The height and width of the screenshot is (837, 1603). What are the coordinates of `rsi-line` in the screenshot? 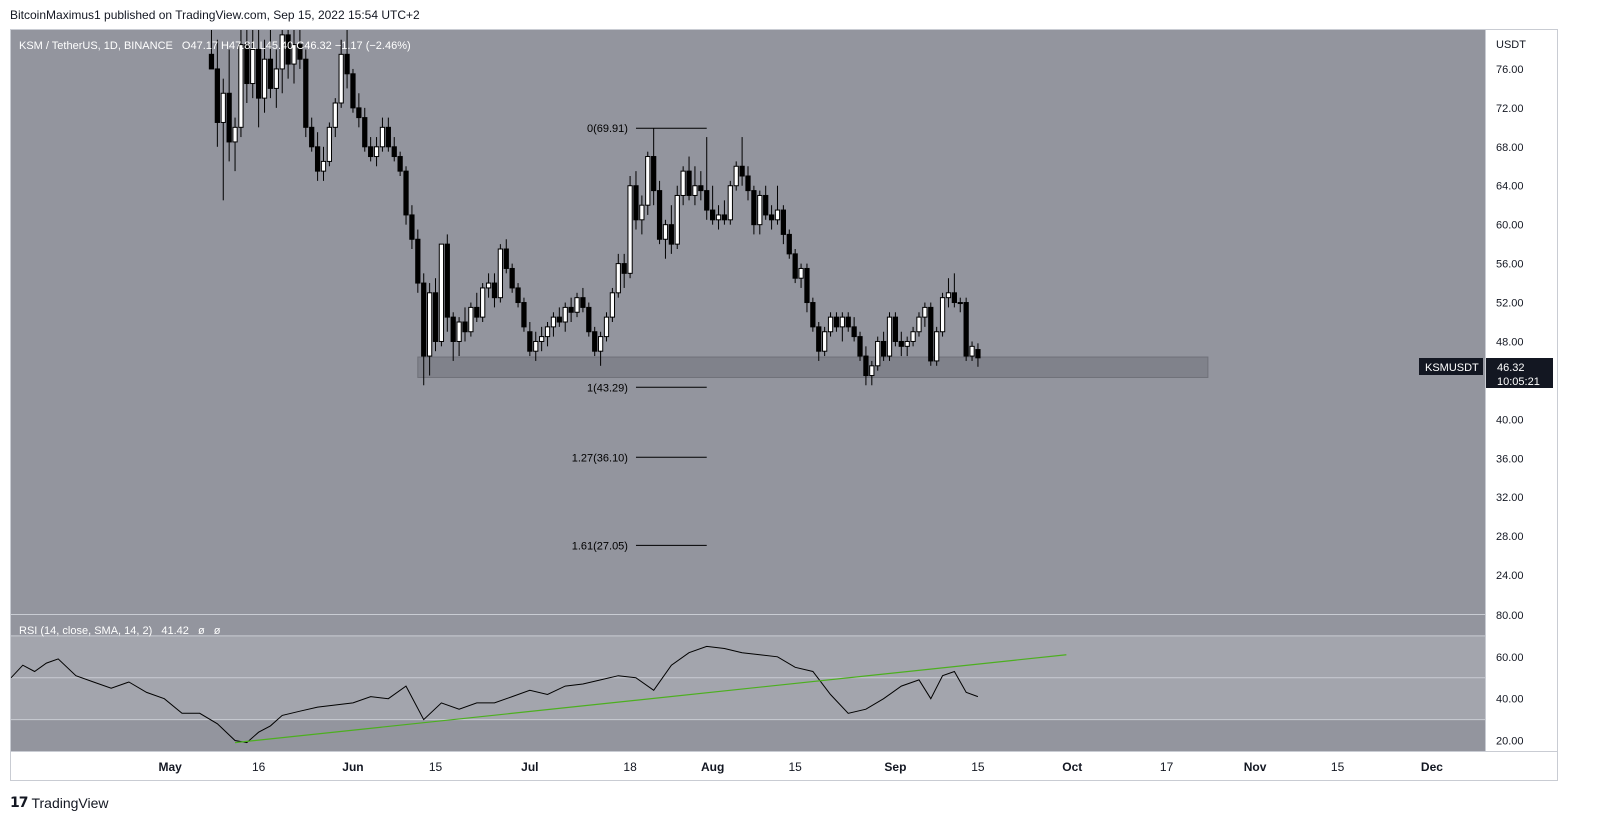 It's located at (495, 694).